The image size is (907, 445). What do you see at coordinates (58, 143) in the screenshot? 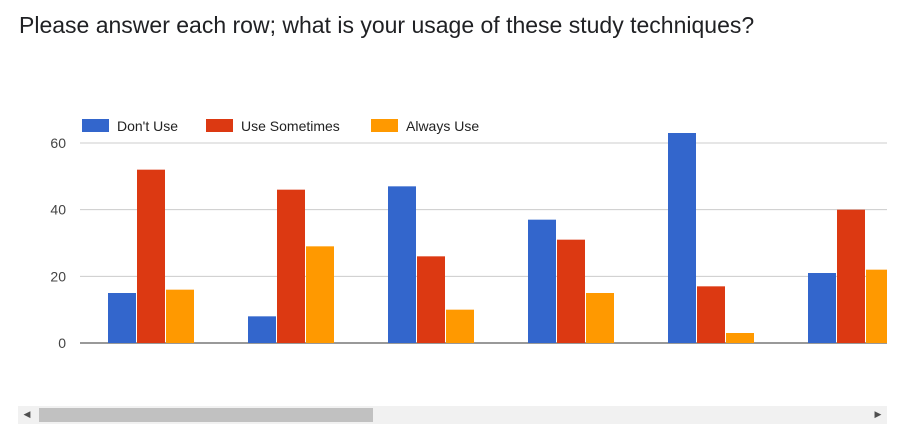
I see `y-tick-label: 60` at bounding box center [58, 143].